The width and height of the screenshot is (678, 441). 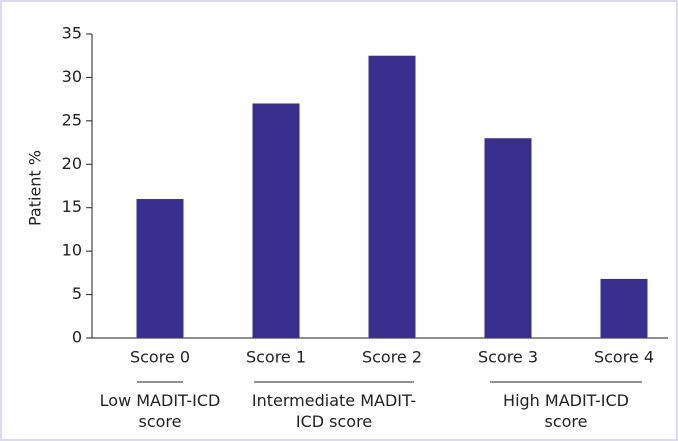 What do you see at coordinates (334, 411) in the screenshot?
I see `group-label: Intermediate MADIT-ICD score` at bounding box center [334, 411].